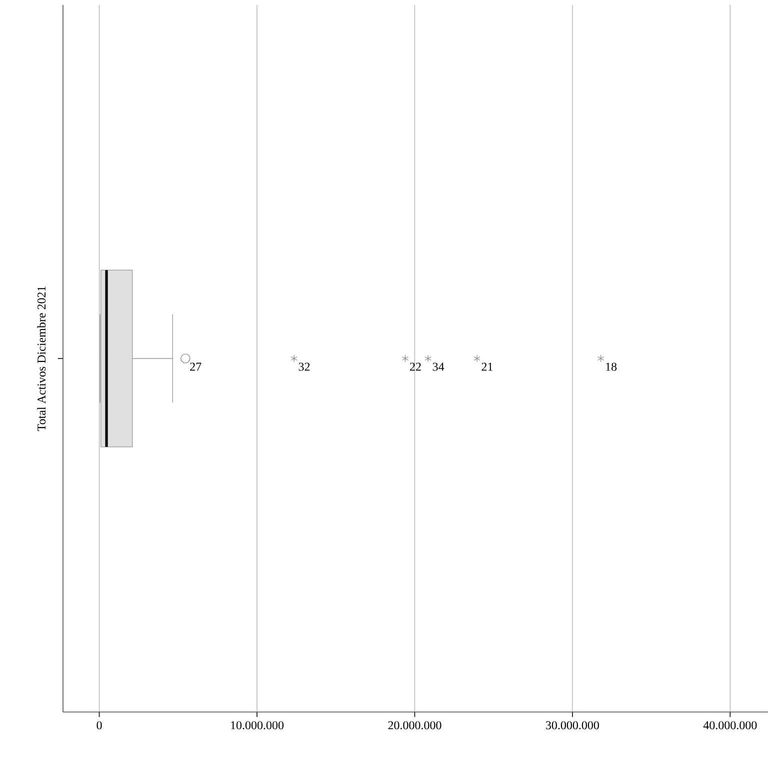 The image size is (780, 765). What do you see at coordinates (196, 366) in the screenshot?
I see `annotation: 27` at bounding box center [196, 366].